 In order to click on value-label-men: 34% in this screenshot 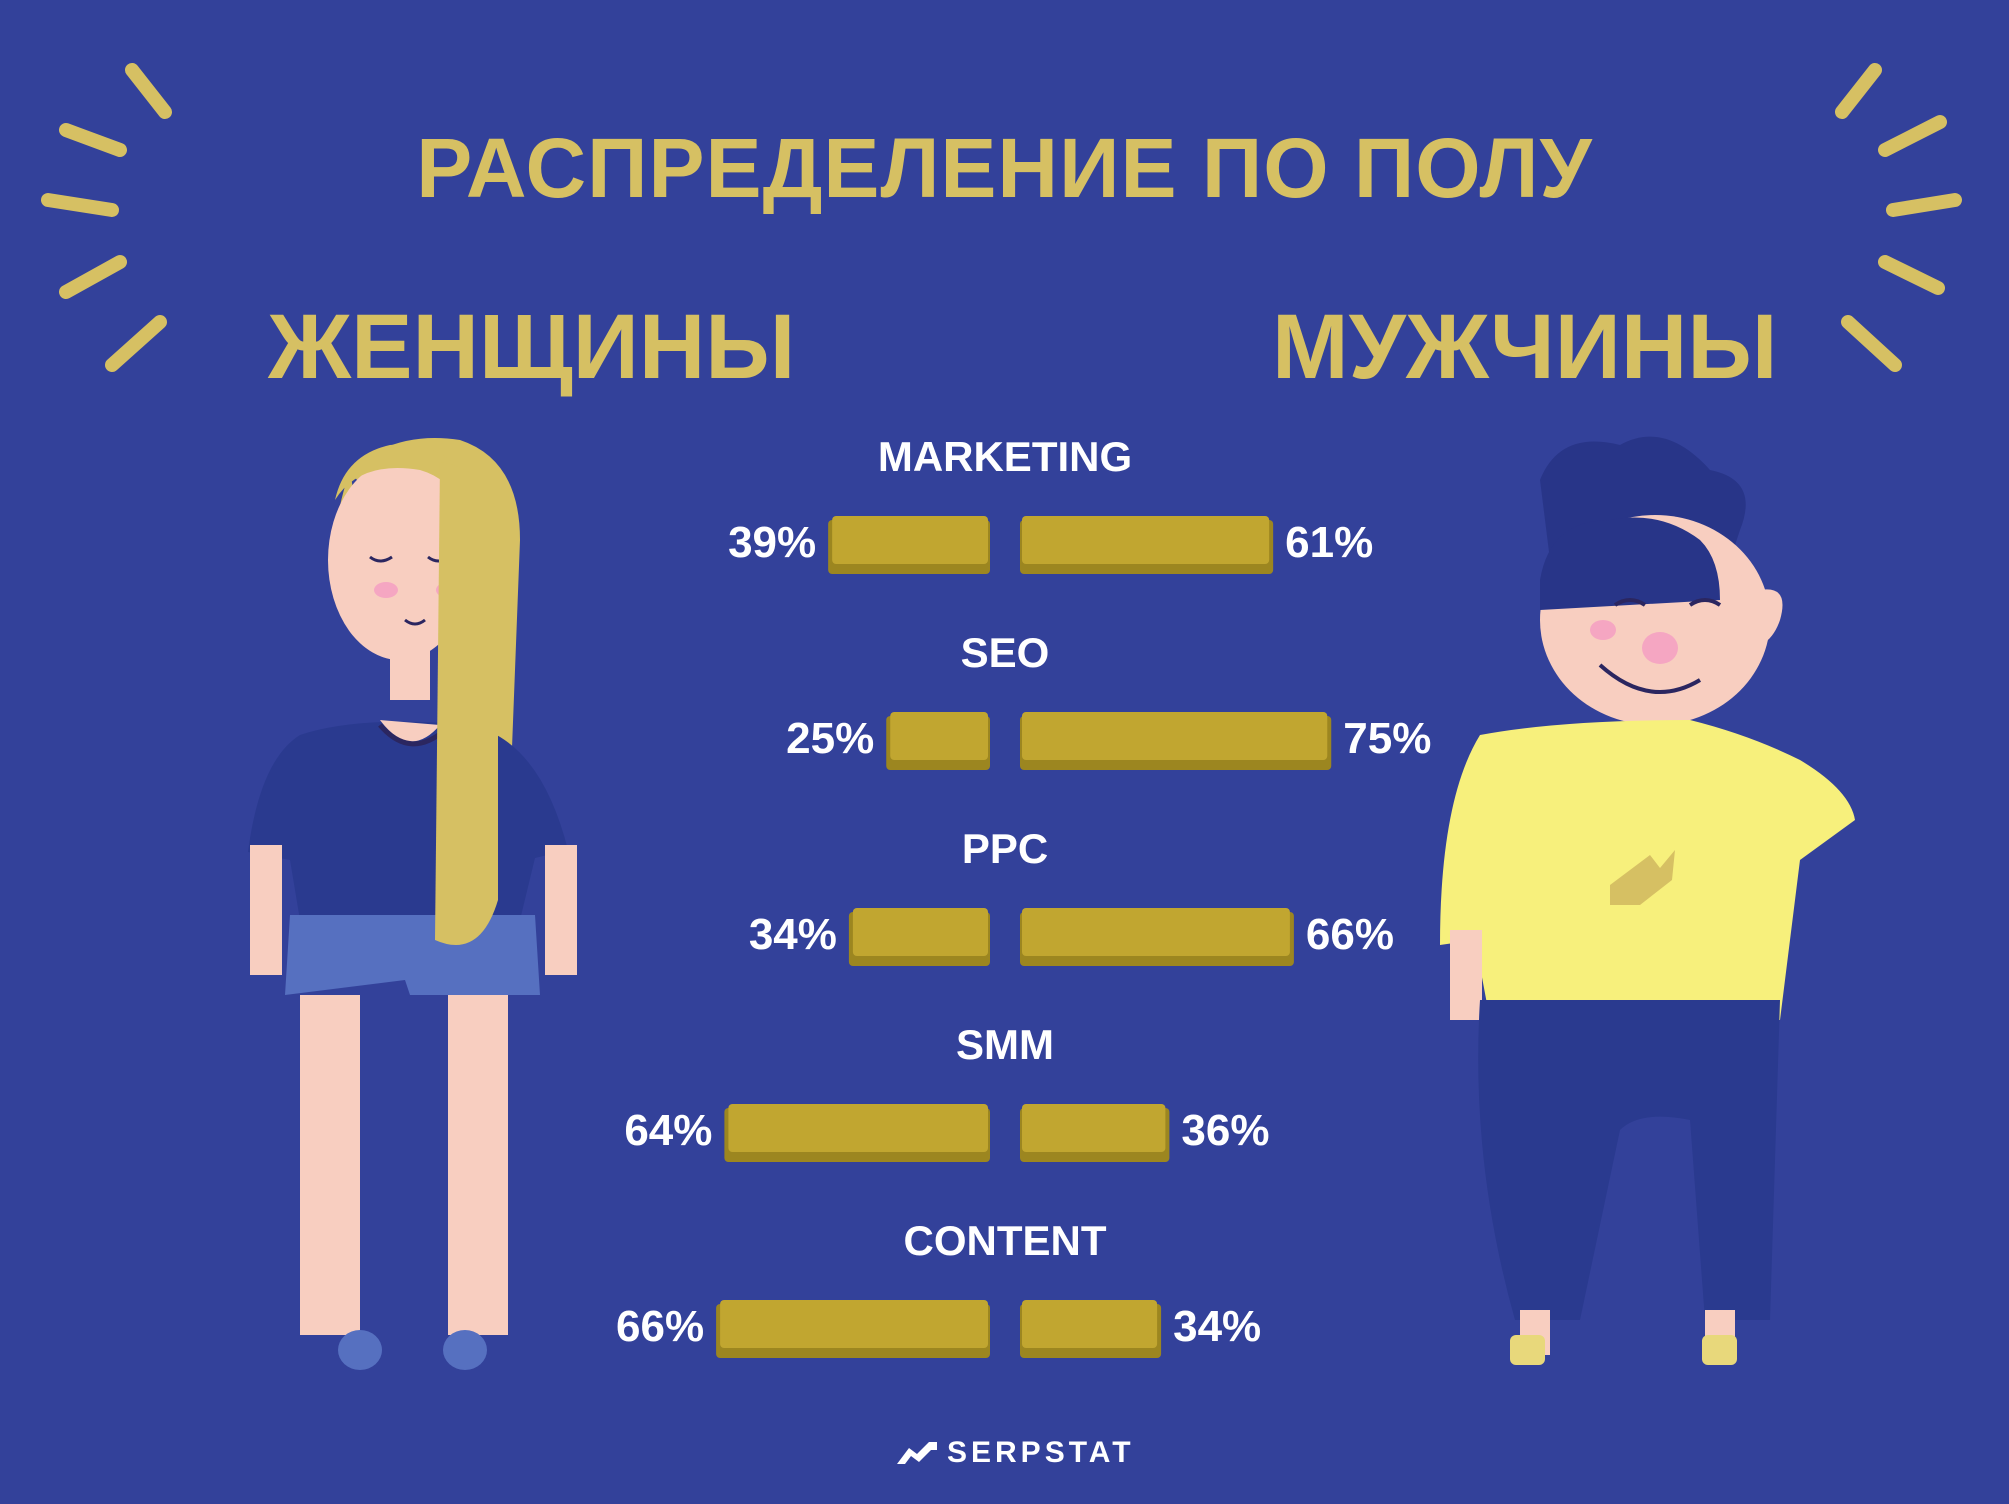, I will do `click(1217, 1326)`.